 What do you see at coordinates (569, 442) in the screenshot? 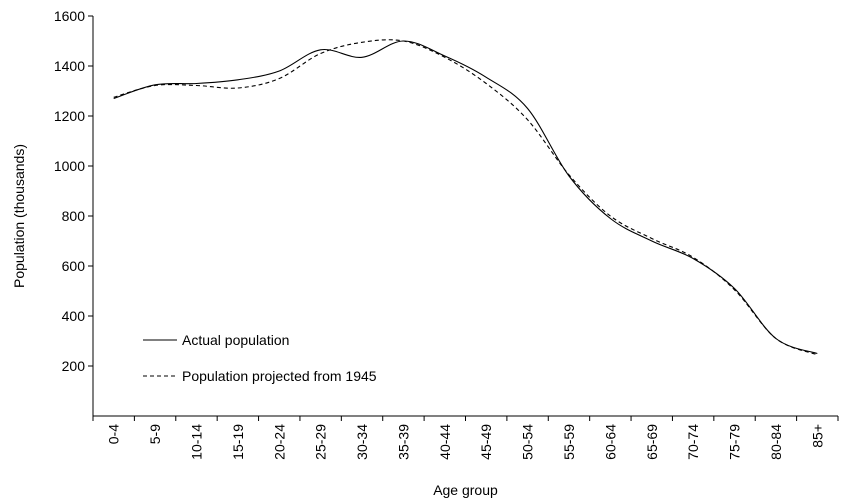
I see `x-tick-label: 55-59` at bounding box center [569, 442].